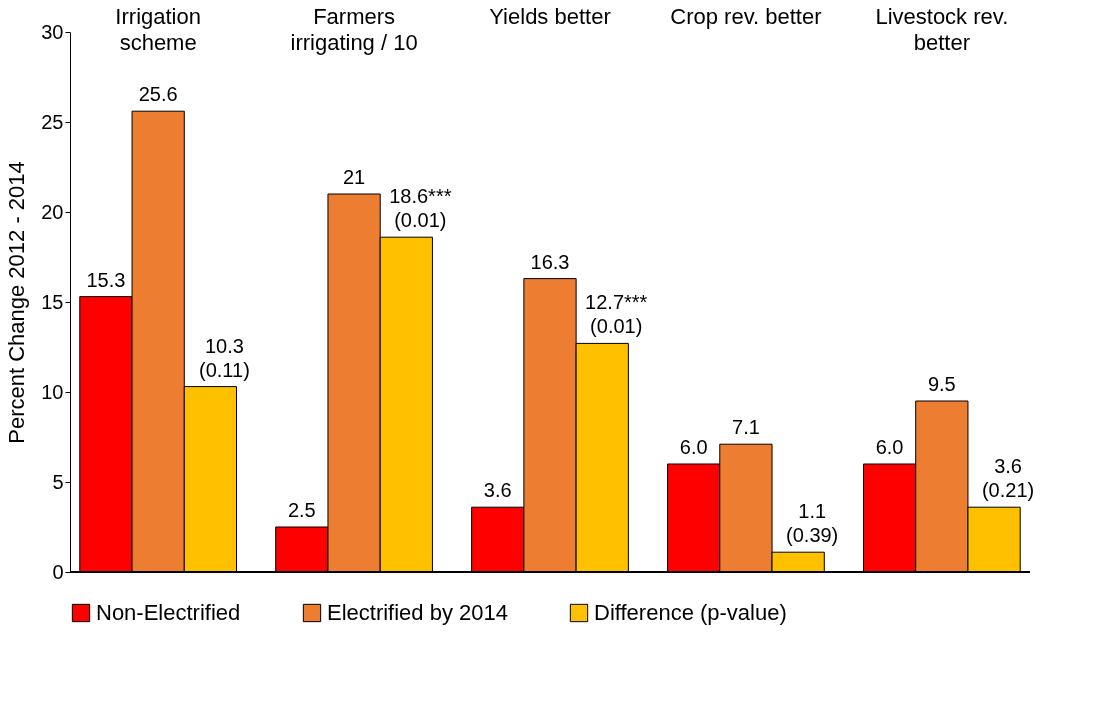  What do you see at coordinates (690, 612) in the screenshot?
I see `legend-label: Difference (p-value)` at bounding box center [690, 612].